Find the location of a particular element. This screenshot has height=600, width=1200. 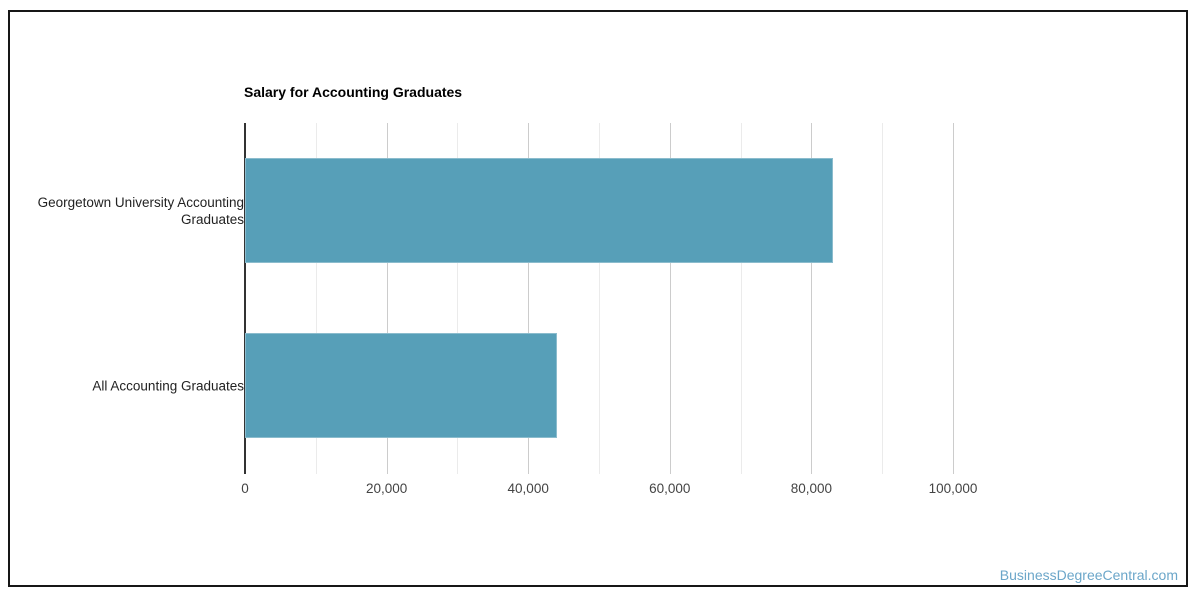

chart-title: Salary for Accounting Graduates is located at coordinates (353, 92).